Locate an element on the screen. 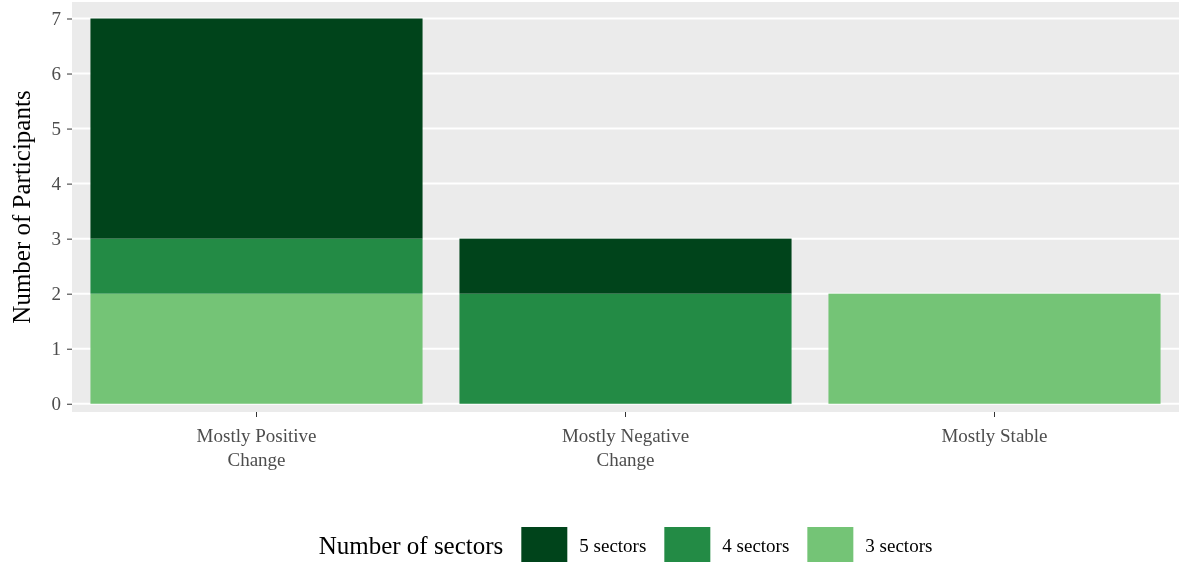  y-tick-label: 1 is located at coordinates (56, 349).